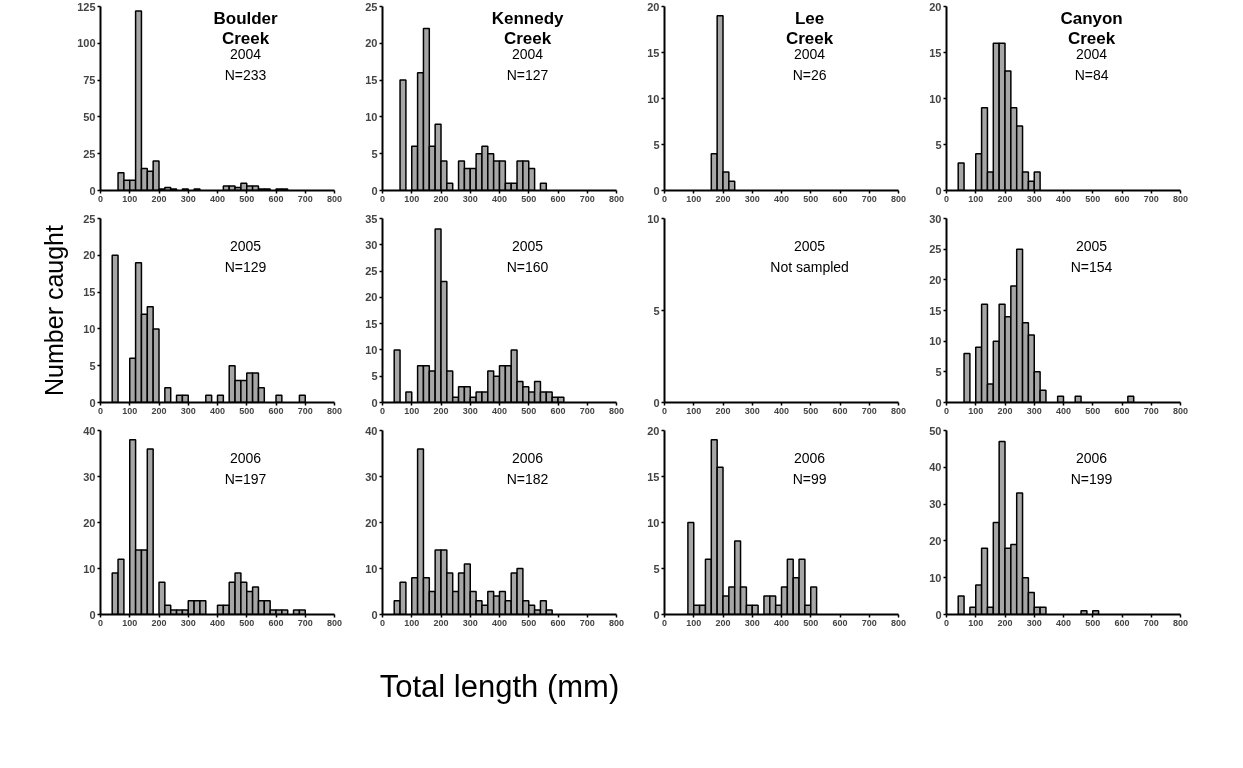  Describe the element at coordinates (1091, 74) in the screenshot. I see `annotation: N=84` at that location.